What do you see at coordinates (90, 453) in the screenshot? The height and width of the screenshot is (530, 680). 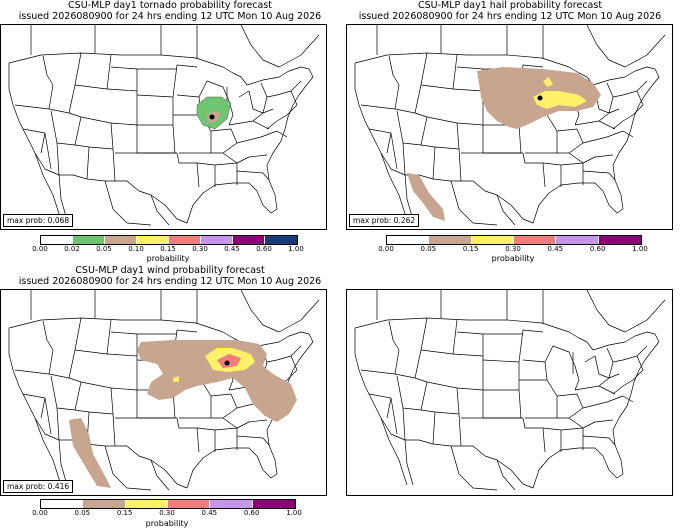 I see `wind-prob-area-southwest` at bounding box center [90, 453].